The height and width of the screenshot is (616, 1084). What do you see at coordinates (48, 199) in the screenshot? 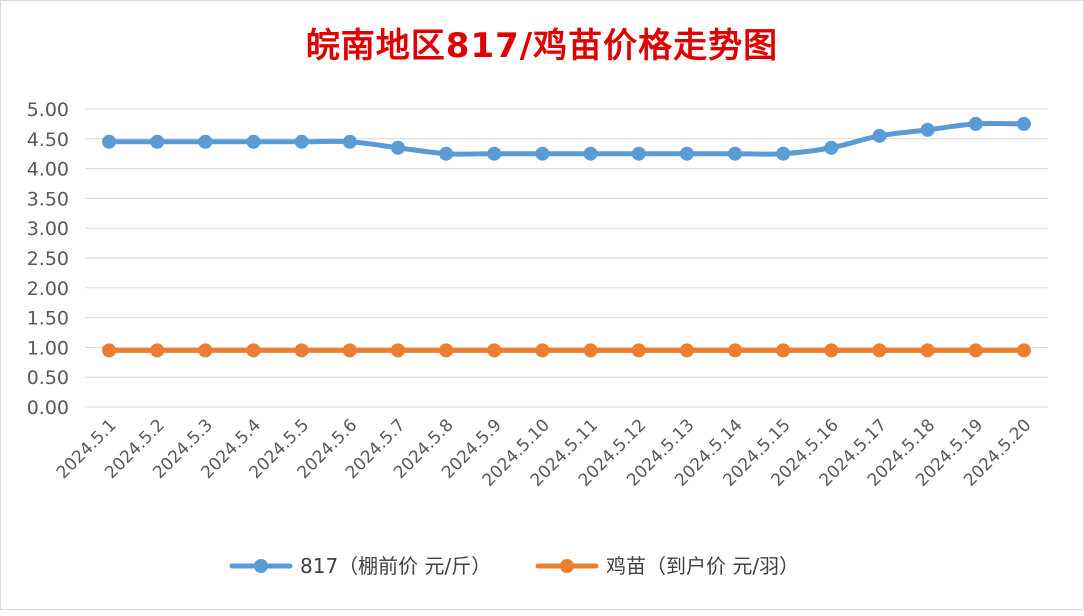
I see `y-tick-label: 3.50` at bounding box center [48, 199].